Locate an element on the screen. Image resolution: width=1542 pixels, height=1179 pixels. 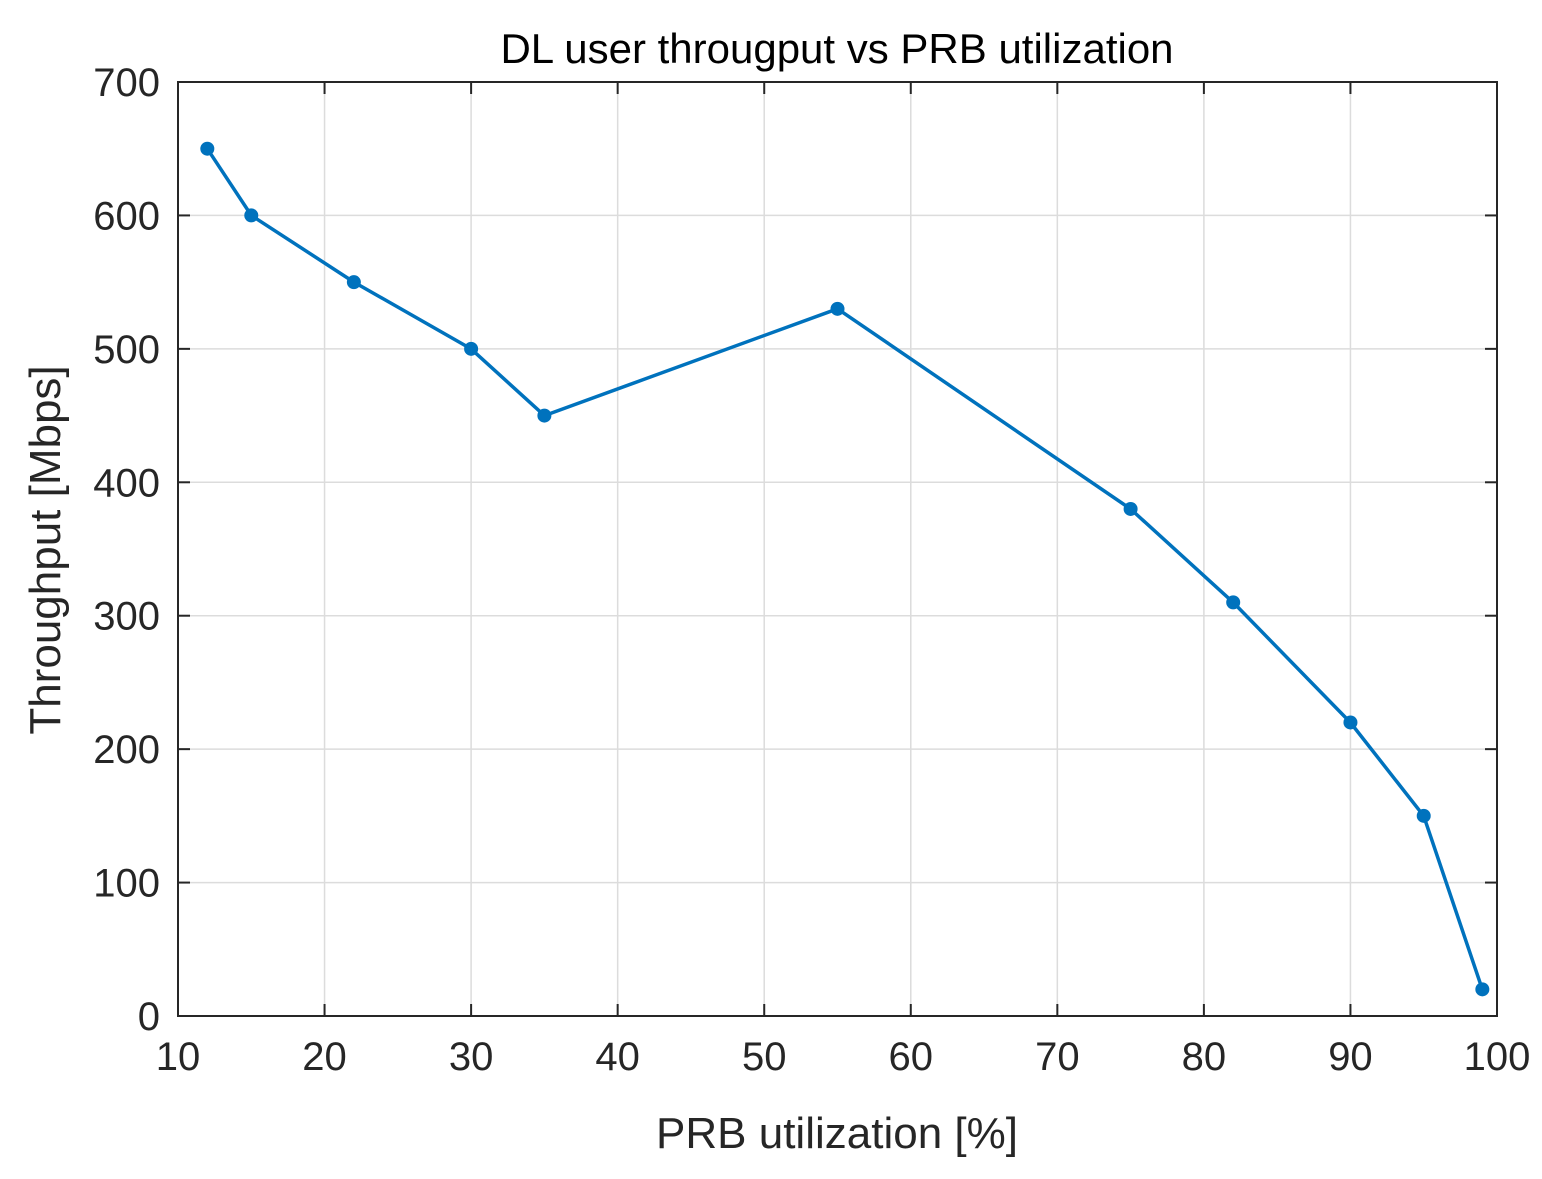
x-tick-label: 20 is located at coordinates (324, 1057).